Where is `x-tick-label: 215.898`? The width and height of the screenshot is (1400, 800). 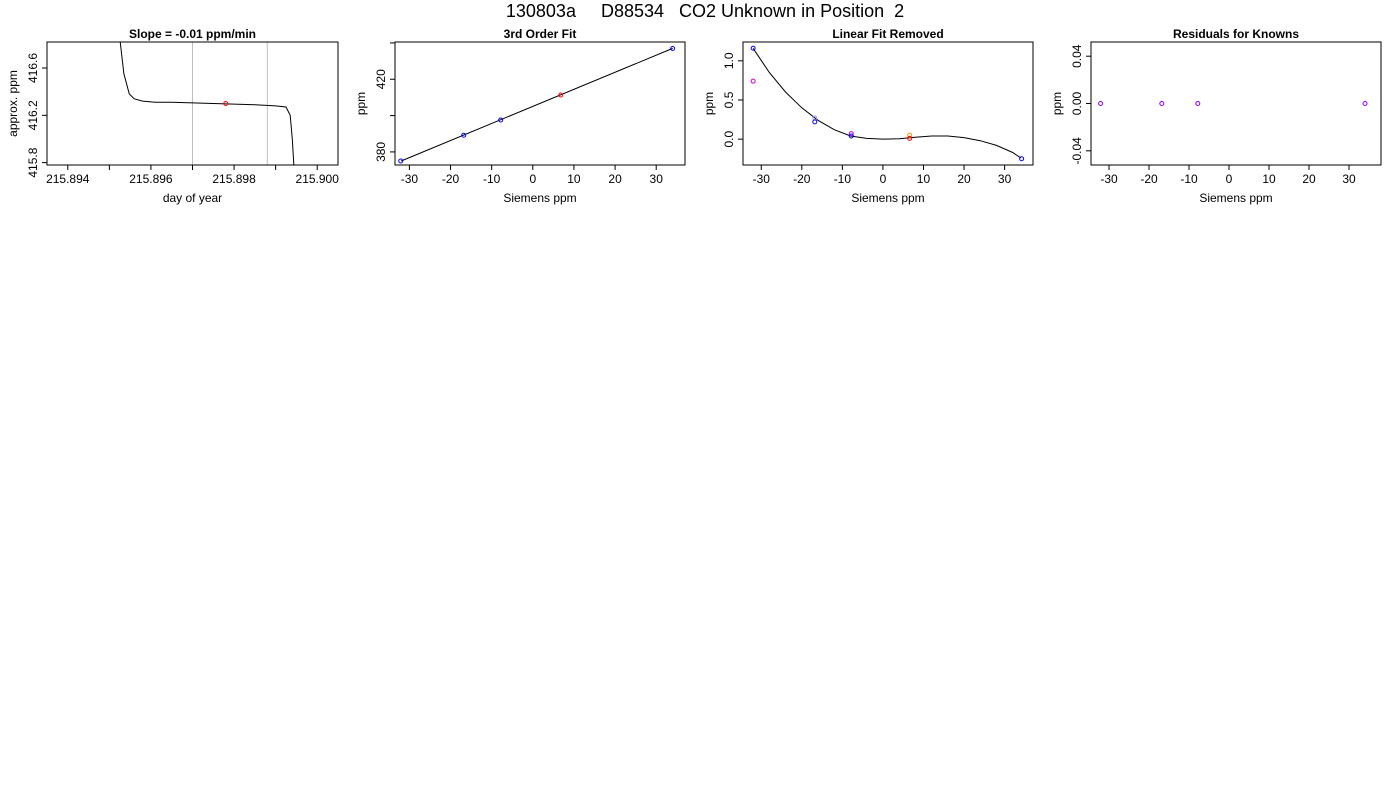 x-tick-label: 215.898 is located at coordinates (234, 179).